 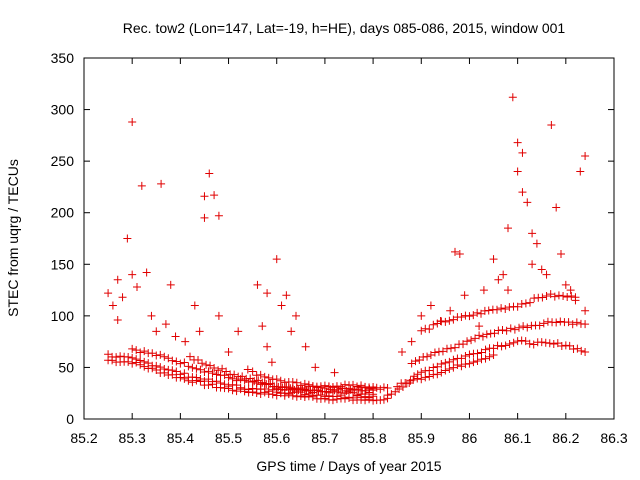 I want to click on y-tick-label: 250, so click(x=63, y=161).